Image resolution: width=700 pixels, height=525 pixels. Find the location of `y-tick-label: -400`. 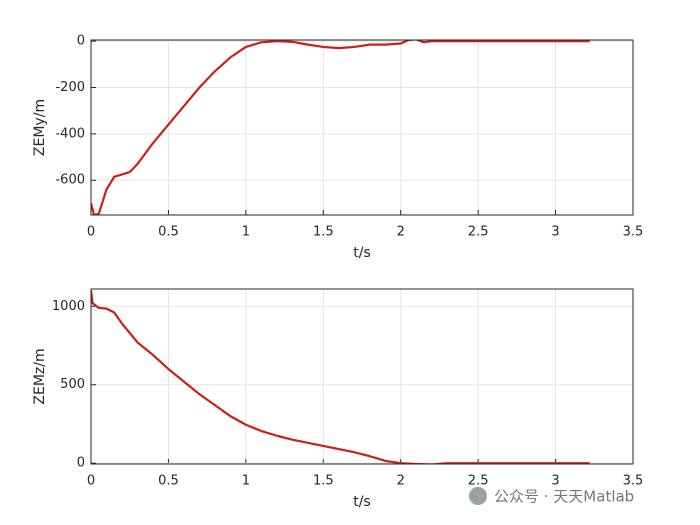

y-tick-label: -400 is located at coordinates (70, 133).